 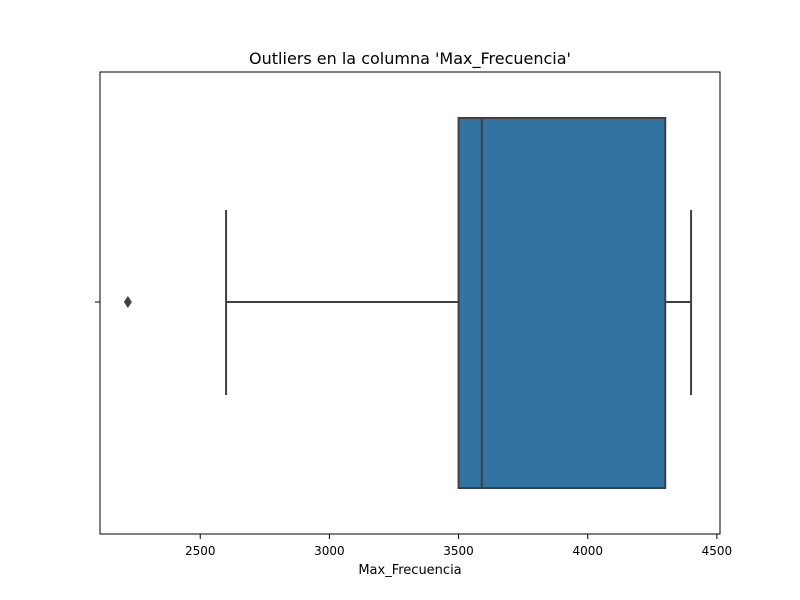 What do you see at coordinates (587, 551) in the screenshot?
I see `x-tick-label: 4000` at bounding box center [587, 551].